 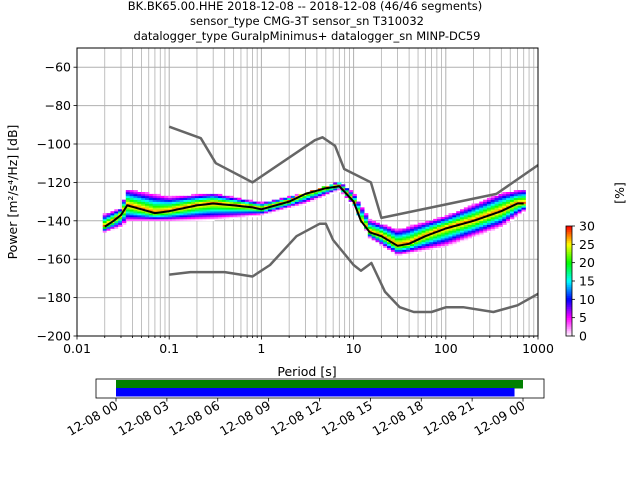 I want to click on nlnm-line, so click(x=353, y=268).